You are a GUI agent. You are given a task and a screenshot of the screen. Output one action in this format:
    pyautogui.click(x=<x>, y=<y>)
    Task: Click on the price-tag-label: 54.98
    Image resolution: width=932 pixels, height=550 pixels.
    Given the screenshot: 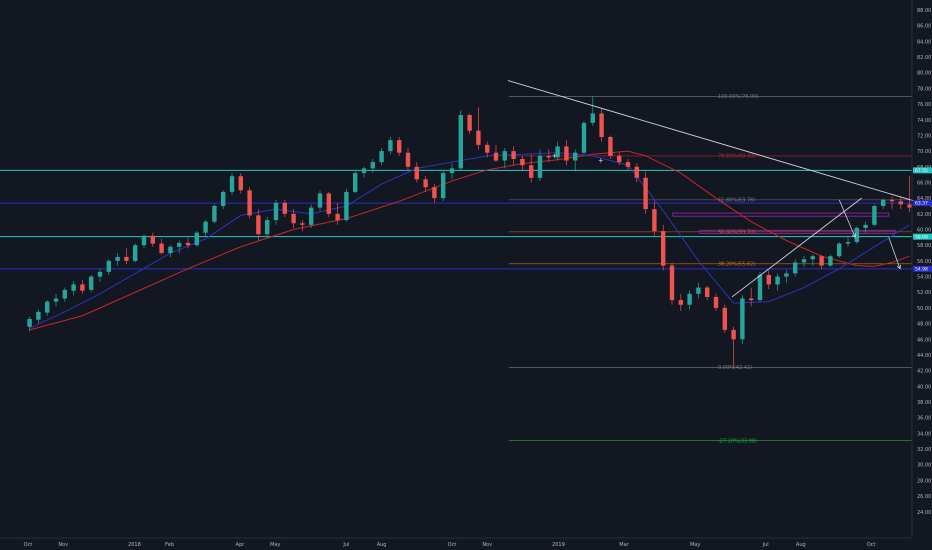 What is the action you would take?
    pyautogui.click(x=921, y=269)
    